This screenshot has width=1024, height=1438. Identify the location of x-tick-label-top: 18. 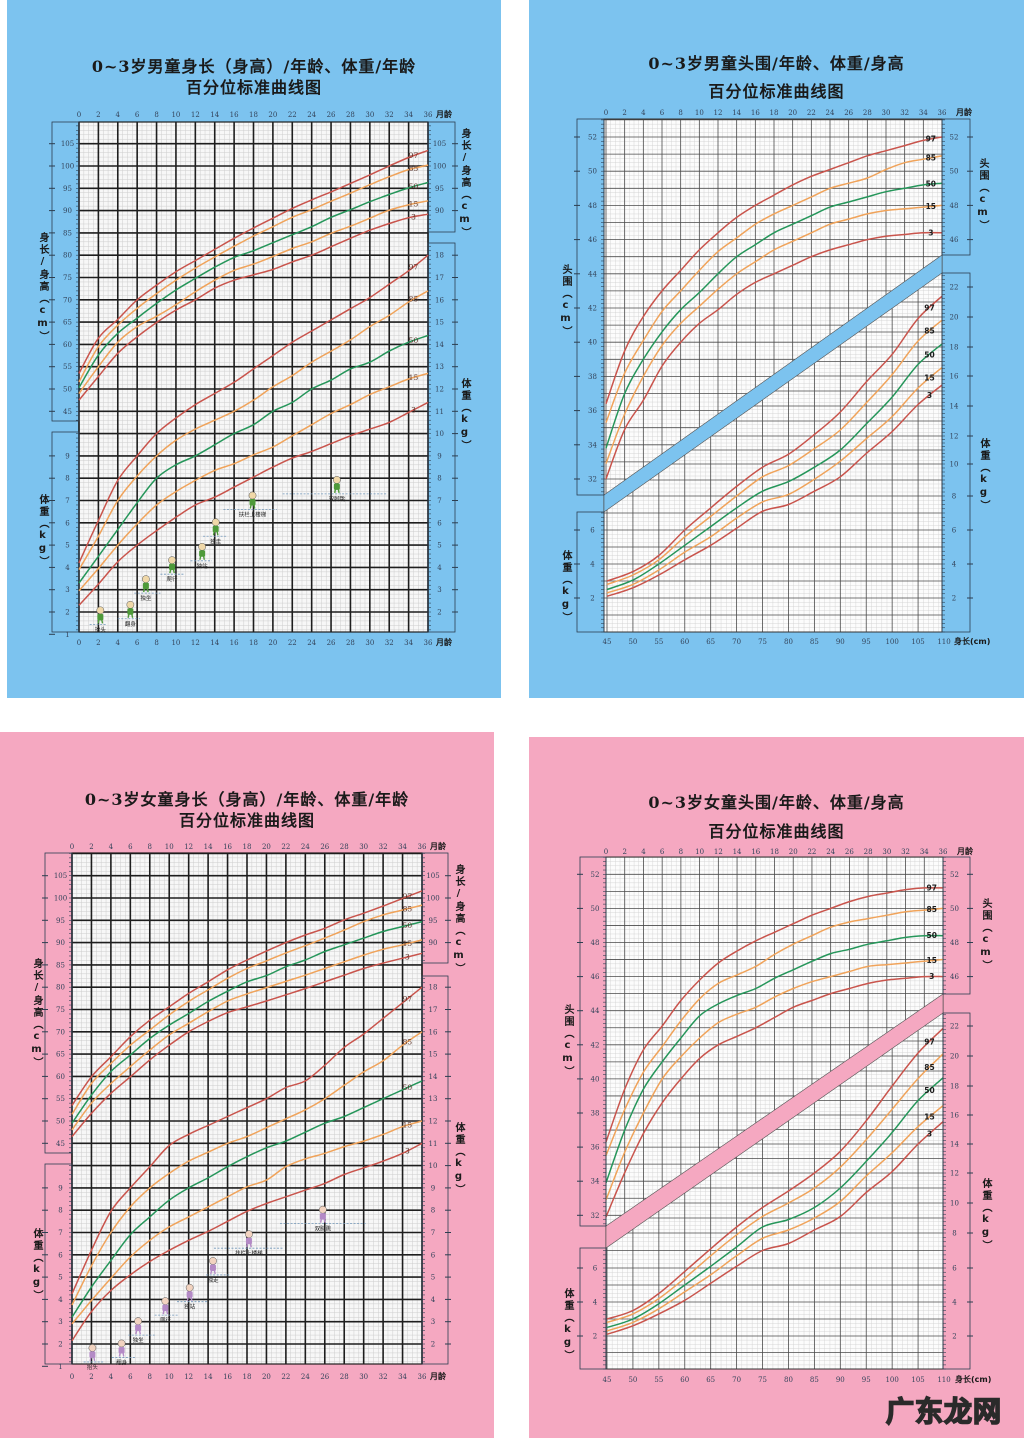
(247, 847).